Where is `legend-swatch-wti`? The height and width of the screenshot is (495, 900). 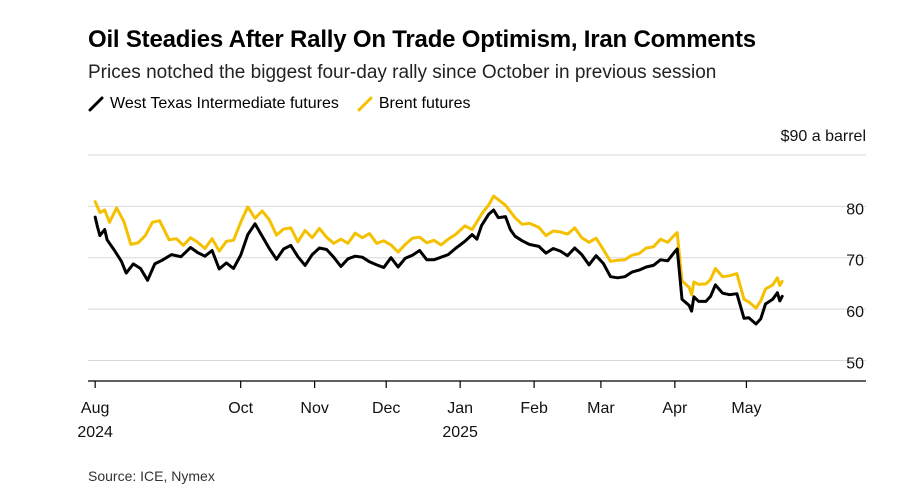
legend-swatch-wti is located at coordinates (96, 104).